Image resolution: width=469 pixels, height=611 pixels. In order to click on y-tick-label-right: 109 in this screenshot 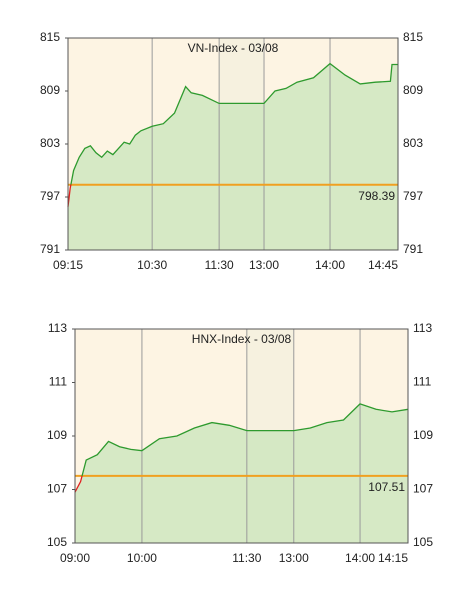, I will do `click(423, 435)`.